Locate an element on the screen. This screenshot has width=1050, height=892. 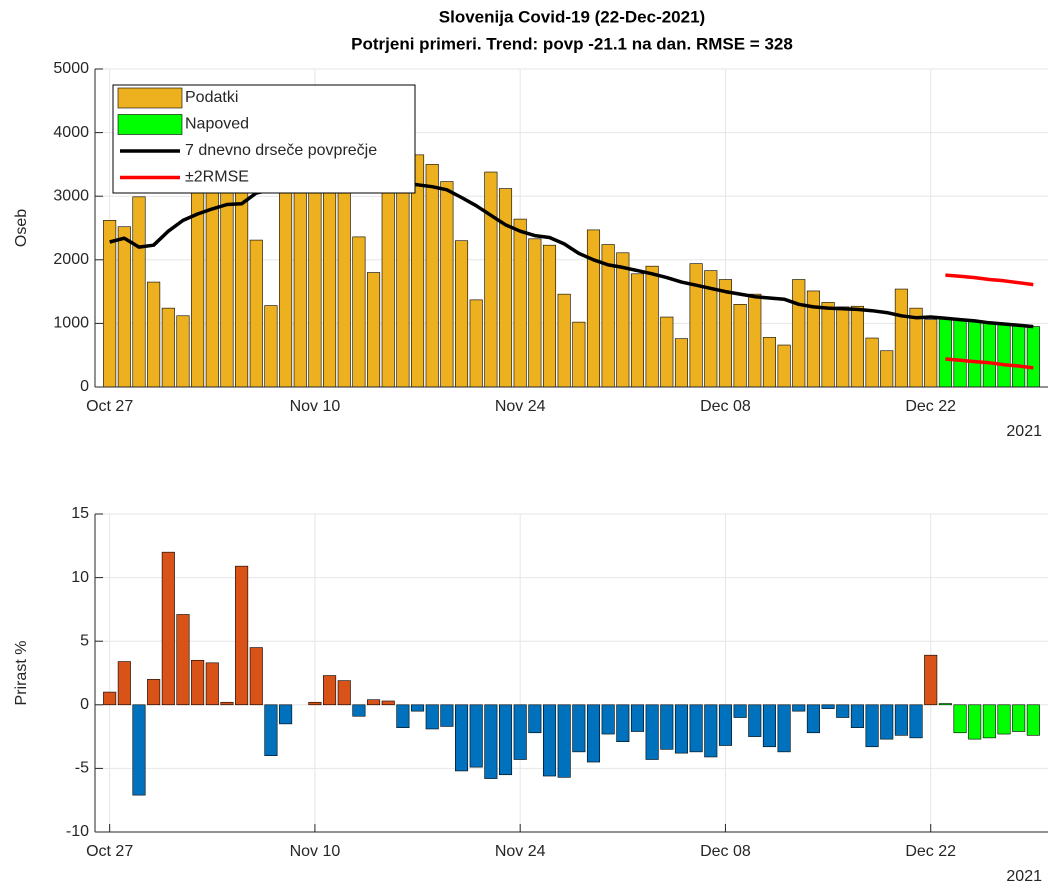
x-tick-label: Nov 10 is located at coordinates (315, 851).